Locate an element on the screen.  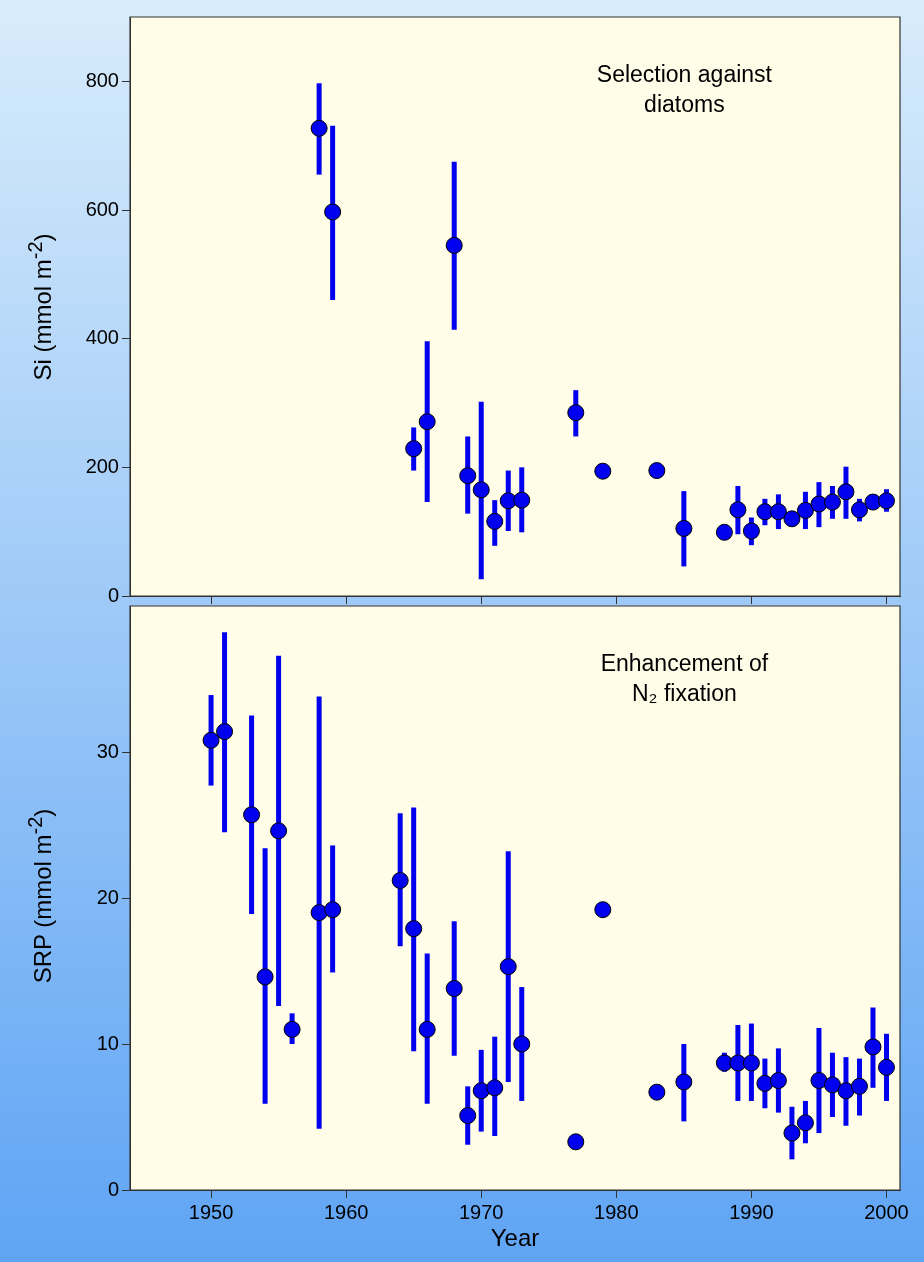
x-tick-label: 1970 is located at coordinates (481, 1211).